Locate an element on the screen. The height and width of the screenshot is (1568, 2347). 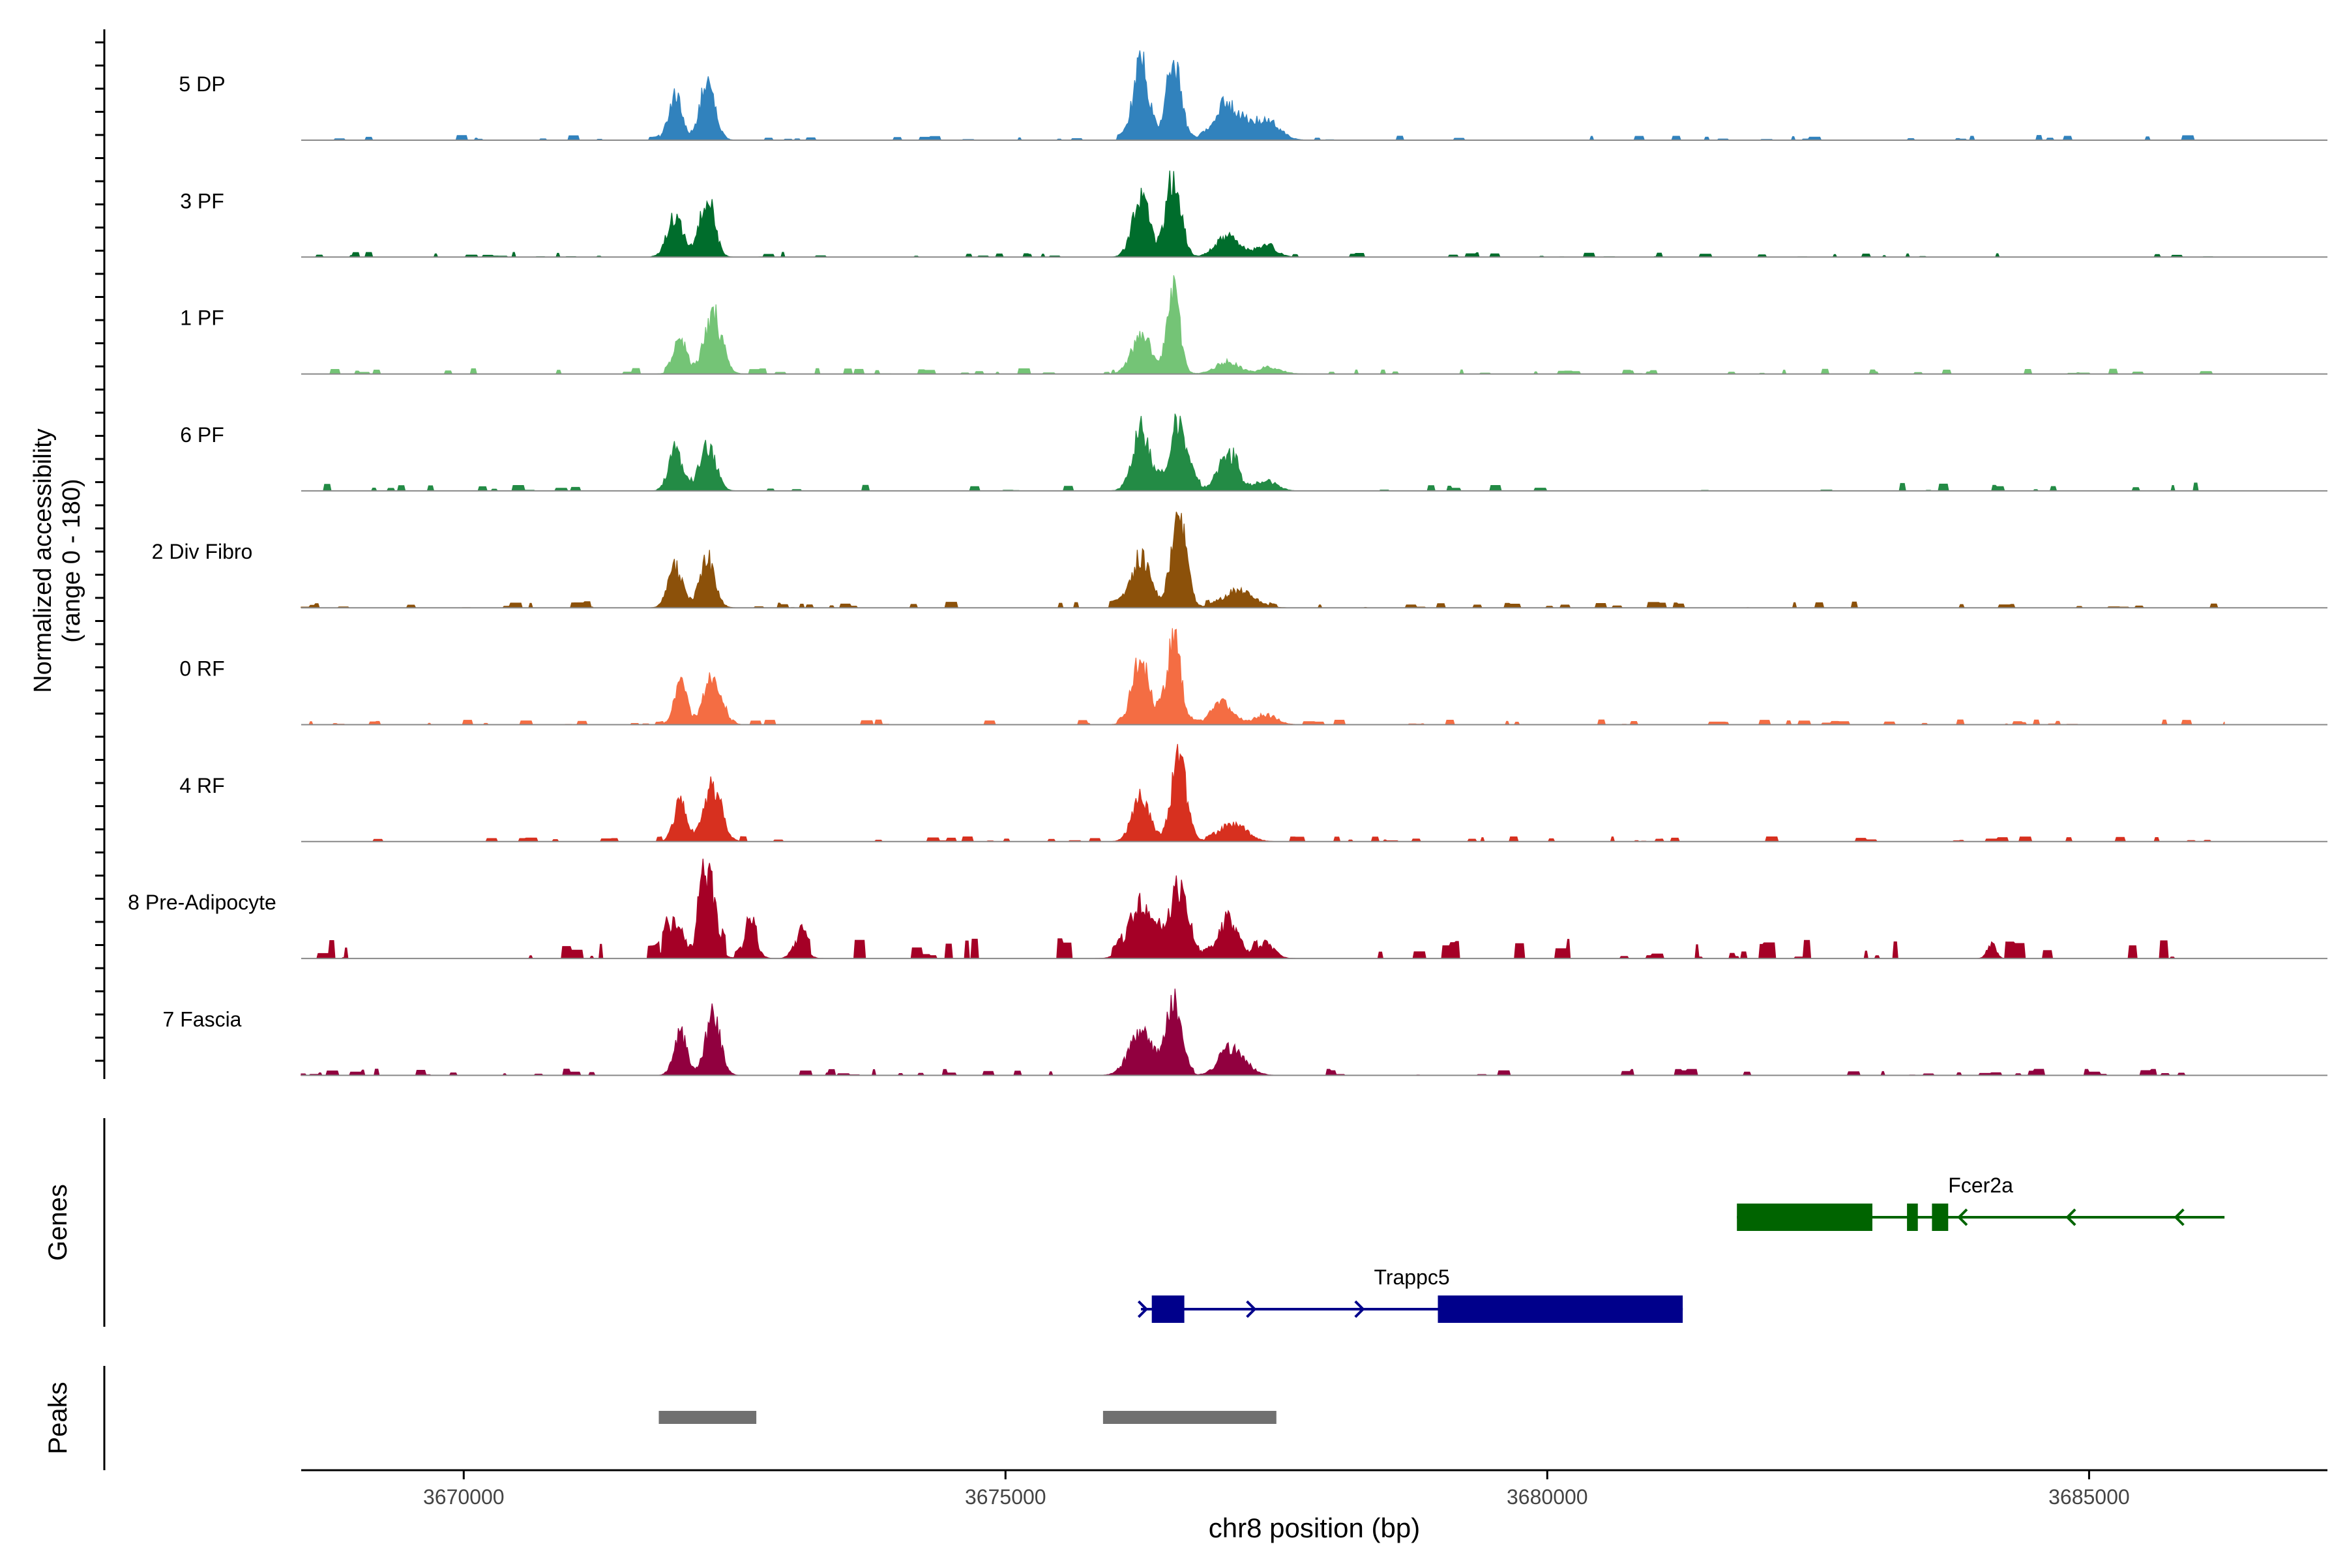
genes-panel-label: Genes is located at coordinates (58, 1223).